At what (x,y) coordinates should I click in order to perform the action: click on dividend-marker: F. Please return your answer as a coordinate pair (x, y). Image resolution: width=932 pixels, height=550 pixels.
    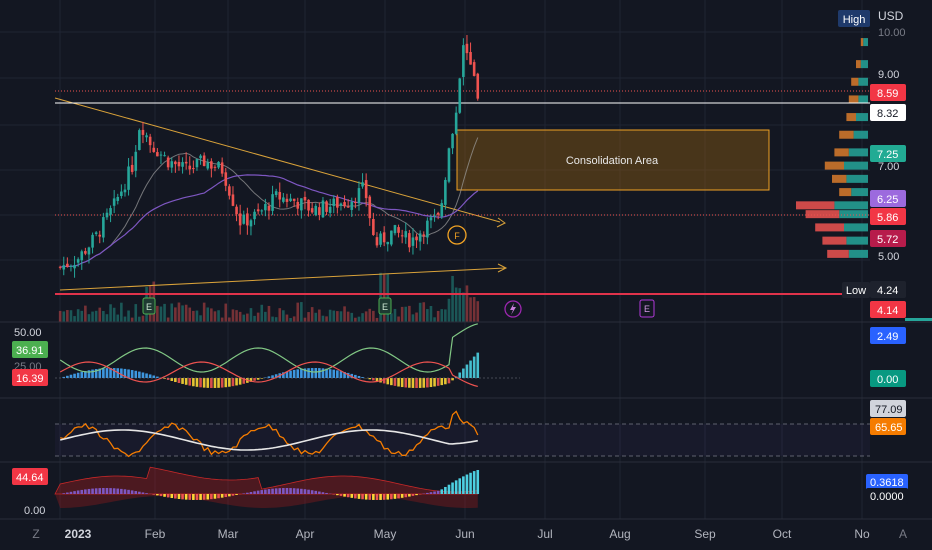
    Looking at the image, I should click on (457, 235).